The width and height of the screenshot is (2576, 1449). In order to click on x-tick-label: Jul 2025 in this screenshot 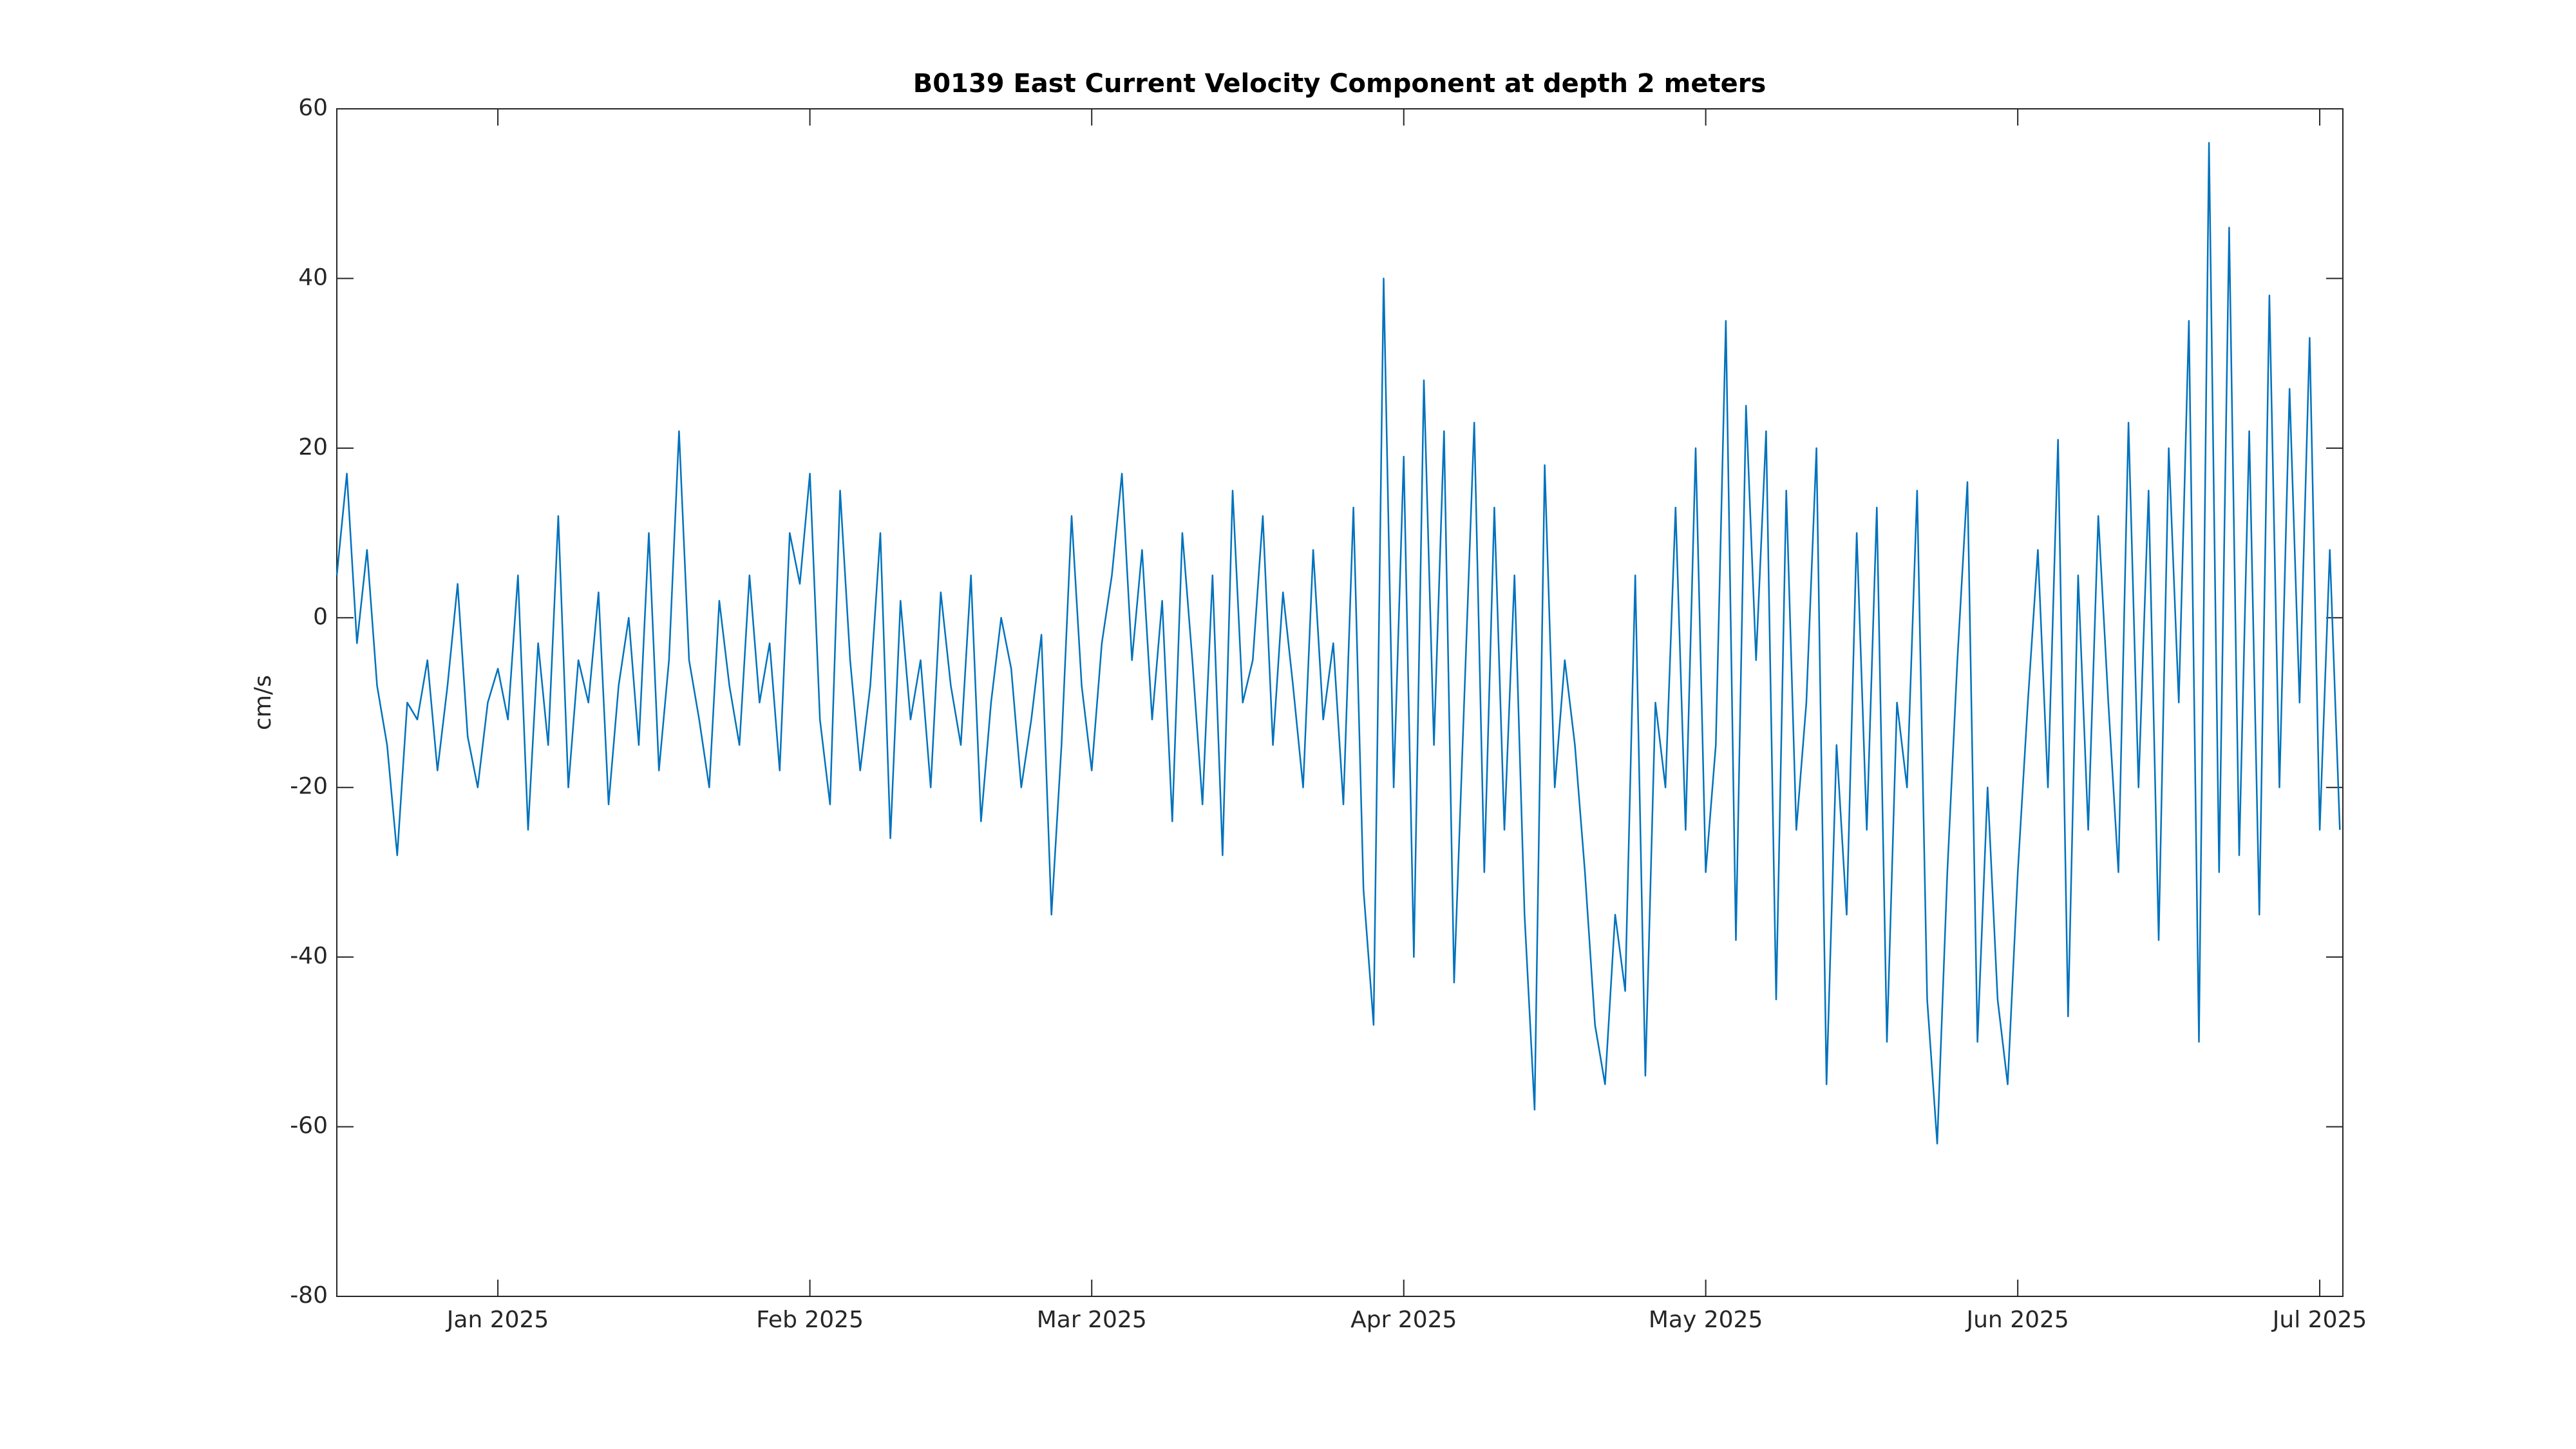, I will do `click(2319, 1320)`.